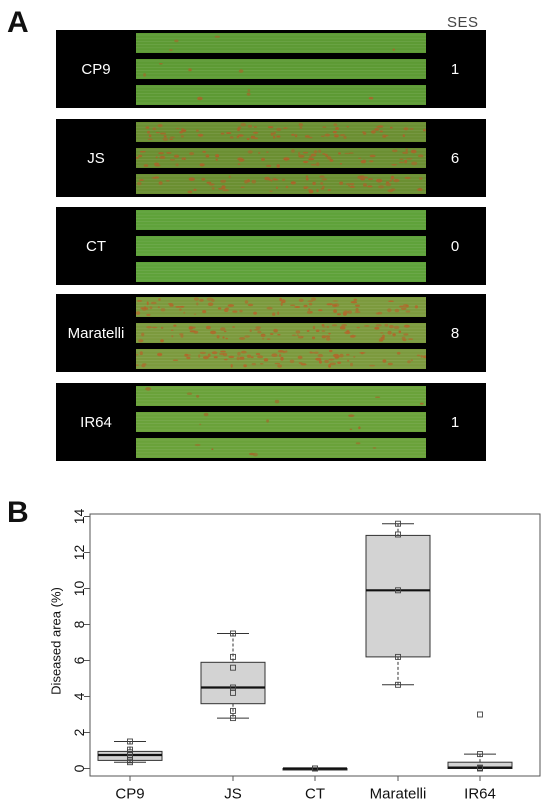 The image size is (550, 807). Describe the element at coordinates (233, 794) in the screenshot. I see `x-tick-label: JS` at that location.